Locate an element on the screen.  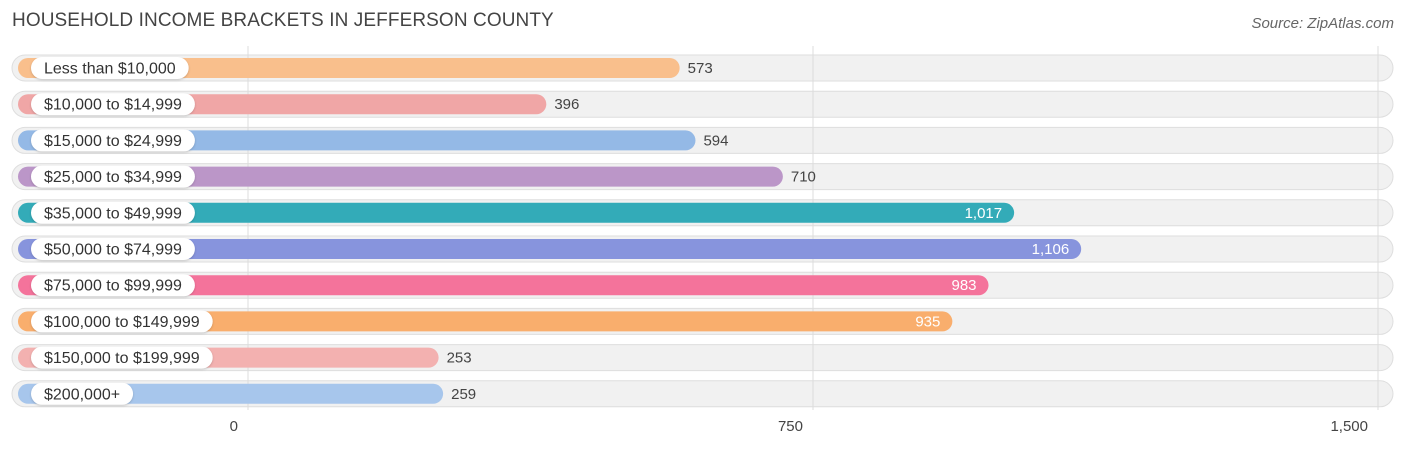
value-label: 396 is located at coordinates (566, 104).